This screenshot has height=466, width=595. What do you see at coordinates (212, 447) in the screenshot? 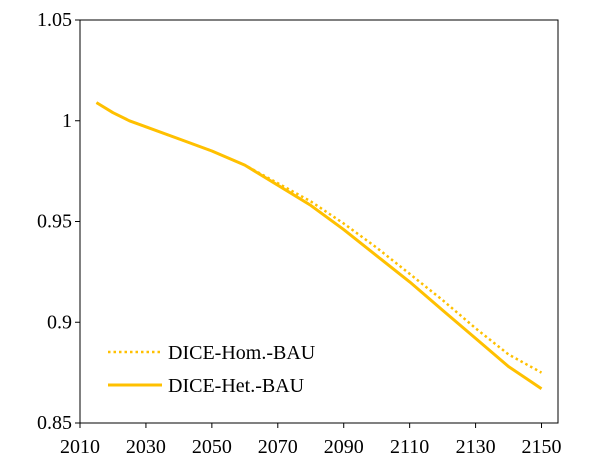
I see `x-tick-label: 2050` at bounding box center [212, 447].